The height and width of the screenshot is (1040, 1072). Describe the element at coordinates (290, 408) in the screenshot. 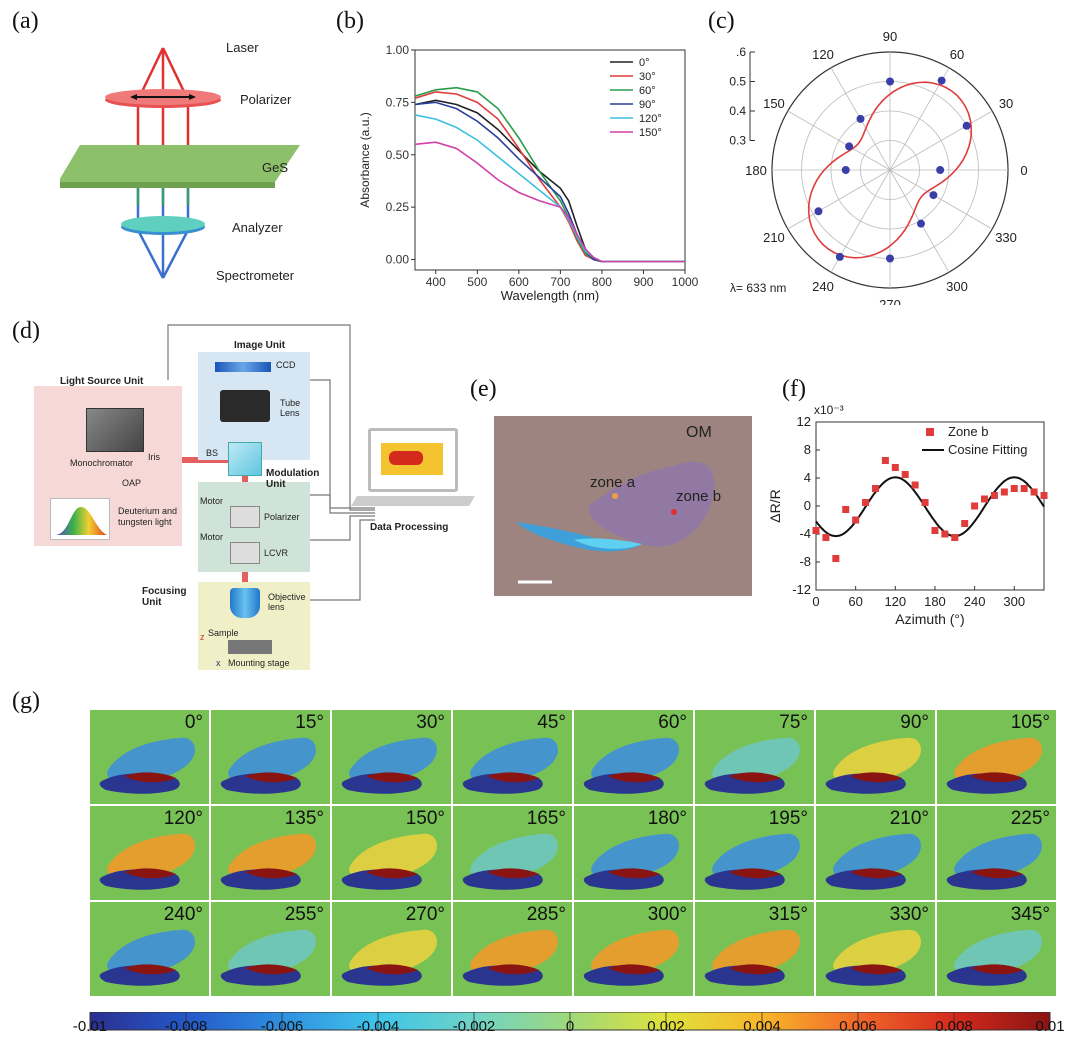

I see `tube-lens-label: Tube Lens` at that location.